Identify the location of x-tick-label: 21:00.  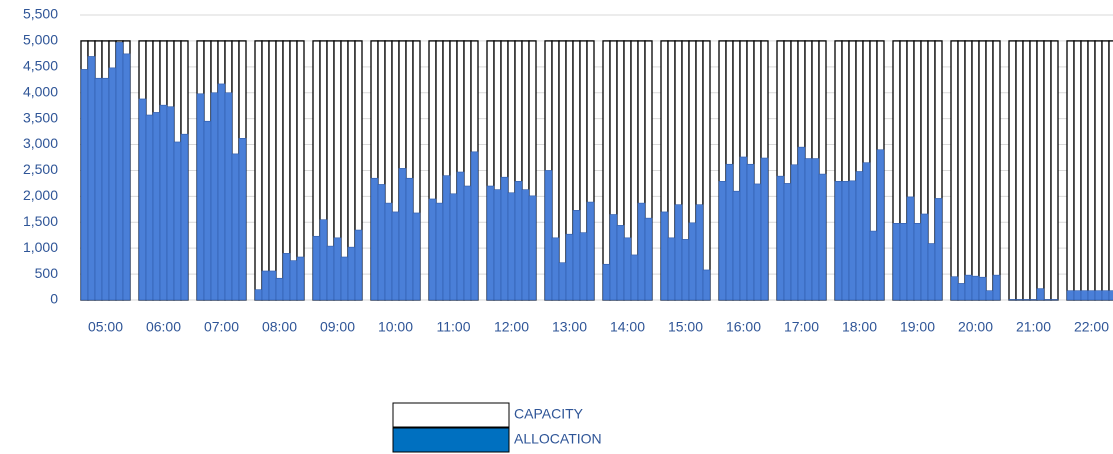
(1033, 327).